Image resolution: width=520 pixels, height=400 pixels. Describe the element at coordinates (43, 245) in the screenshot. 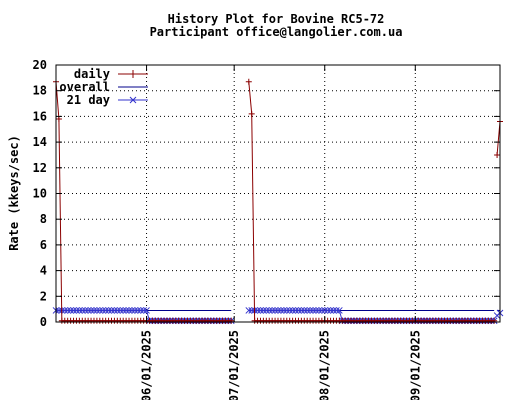

I see `y-tick-label: 6` at that location.